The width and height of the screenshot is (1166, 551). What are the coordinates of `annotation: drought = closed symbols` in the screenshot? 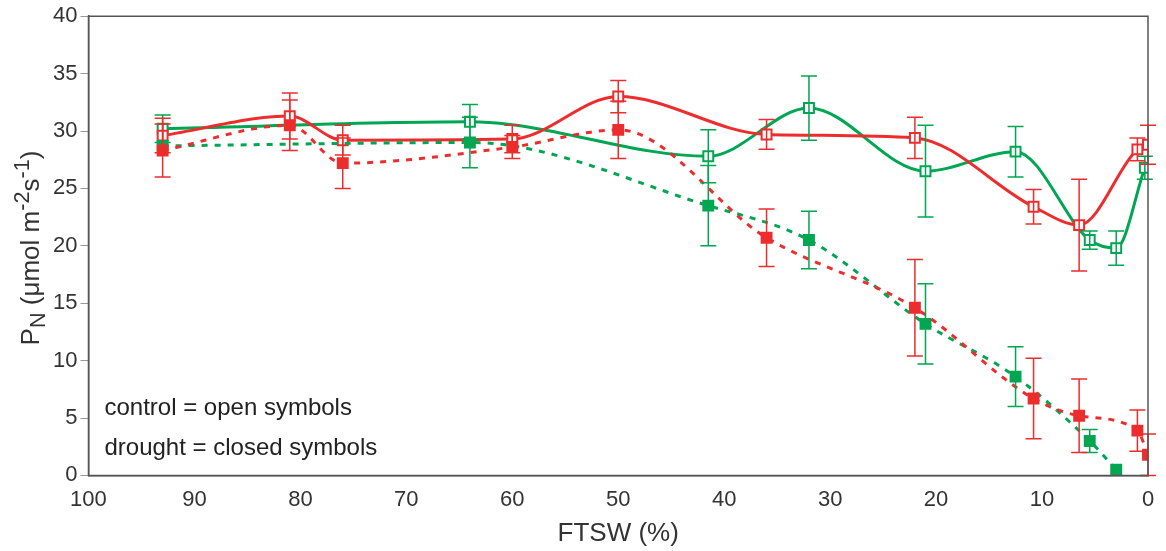 It's located at (241, 447).